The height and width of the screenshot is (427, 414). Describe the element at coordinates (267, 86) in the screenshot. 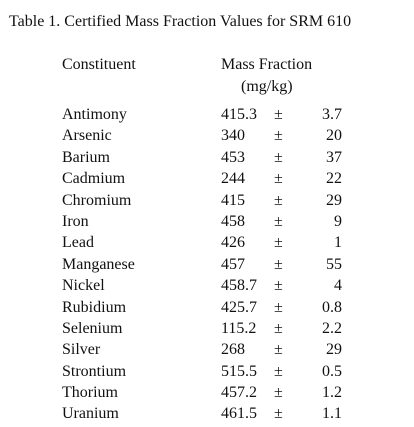

I see `column-header-unit: (mg/kg)` at that location.